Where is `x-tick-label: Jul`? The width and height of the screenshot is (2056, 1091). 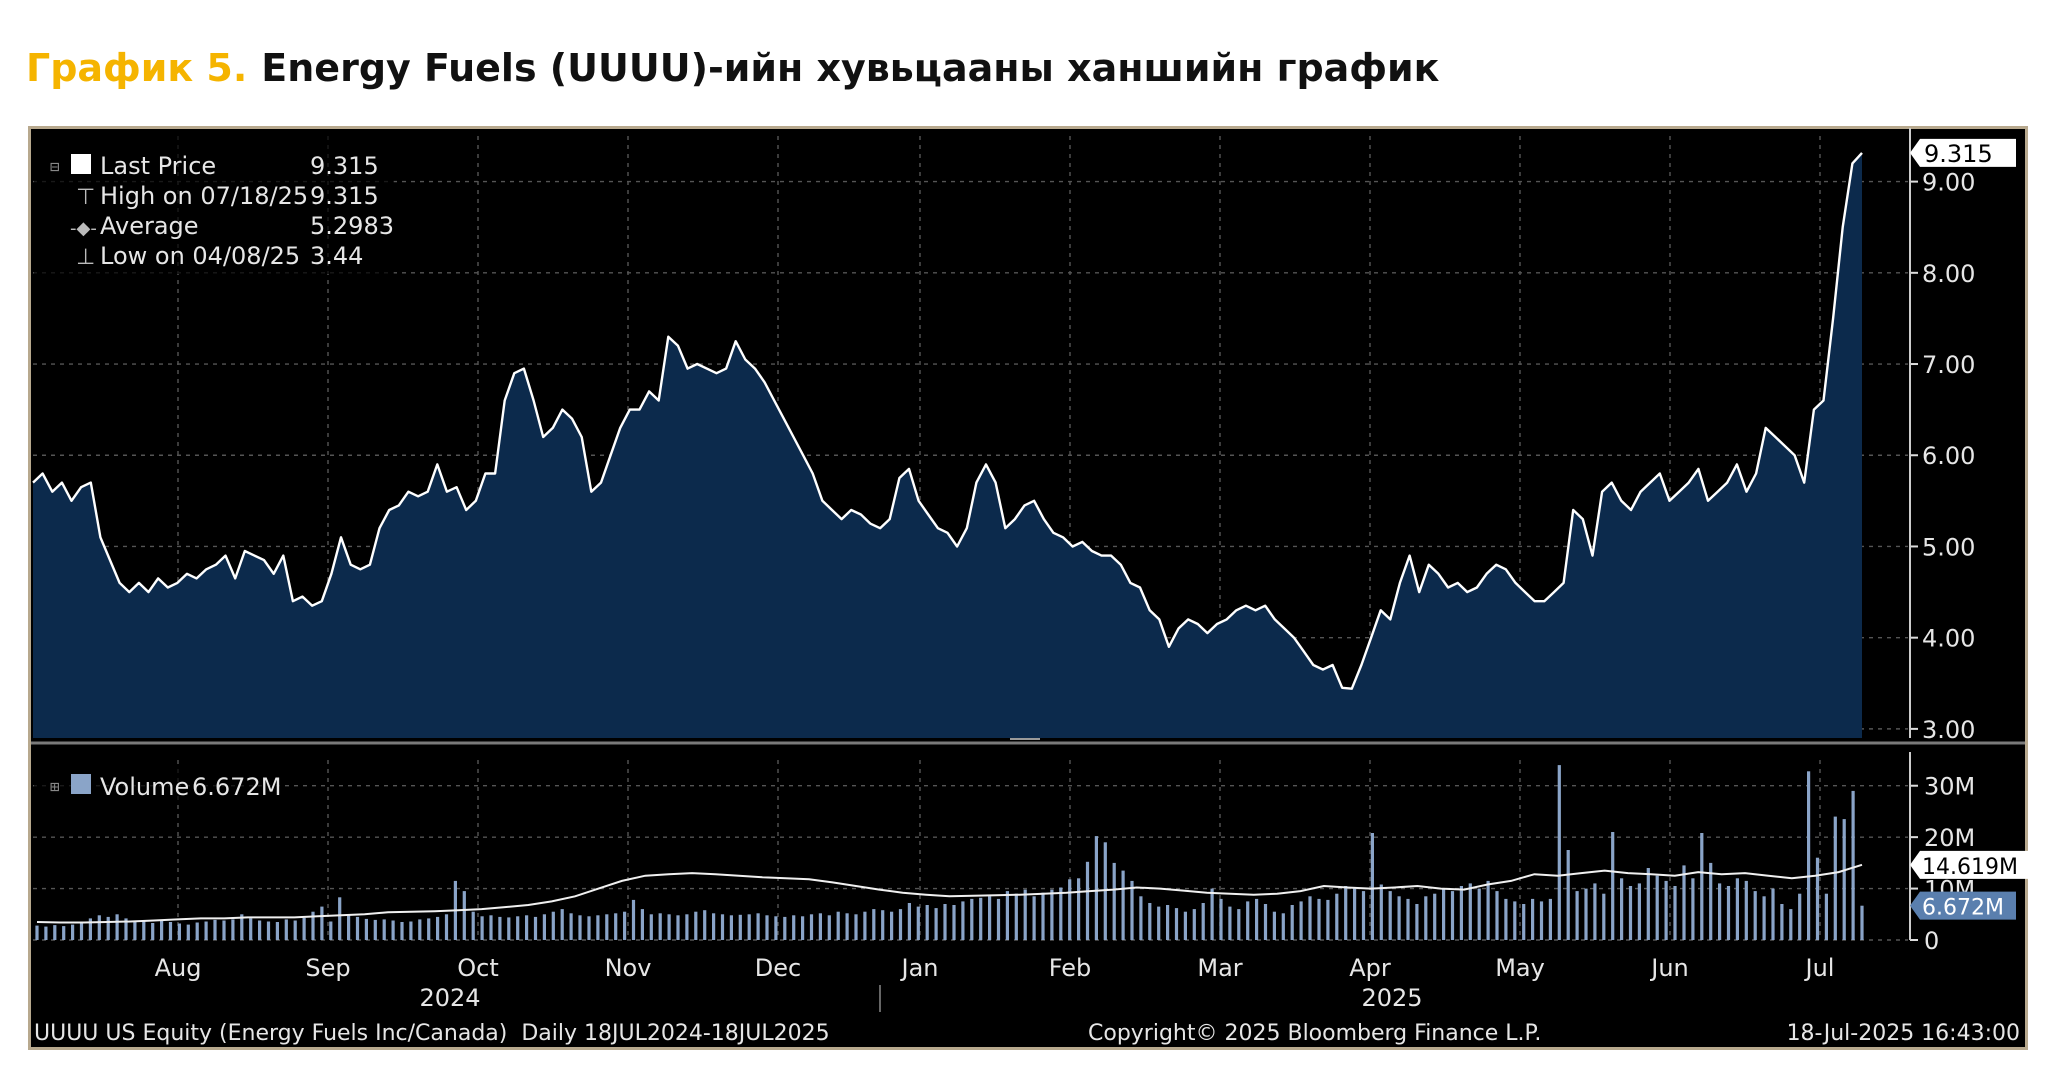
x-tick-label: Jul is located at coordinates (1819, 968).